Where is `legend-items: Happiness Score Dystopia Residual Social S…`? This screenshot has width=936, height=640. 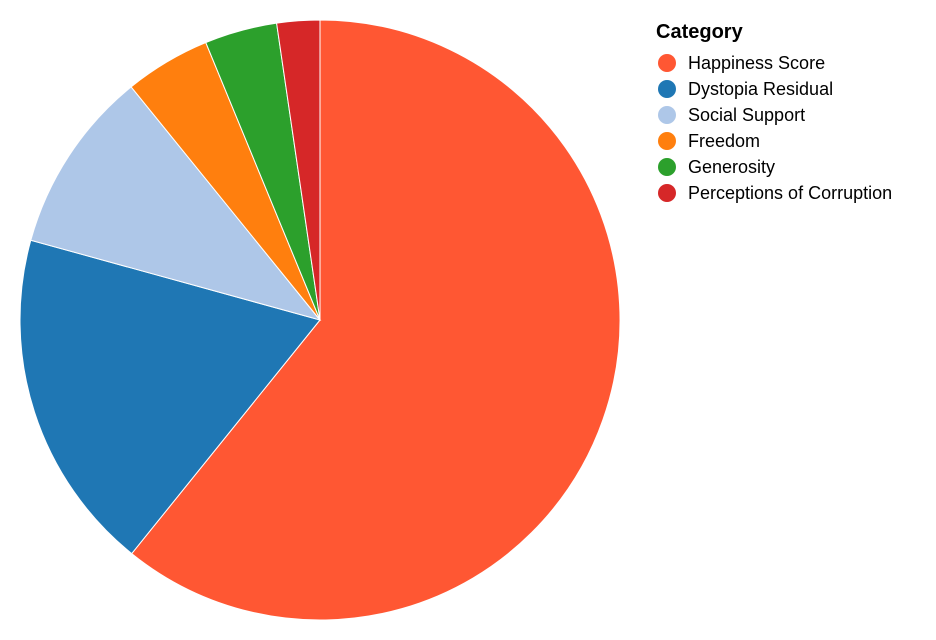
legend-items: Happiness Score Dystopia Residual Social S… is located at coordinates (775, 128).